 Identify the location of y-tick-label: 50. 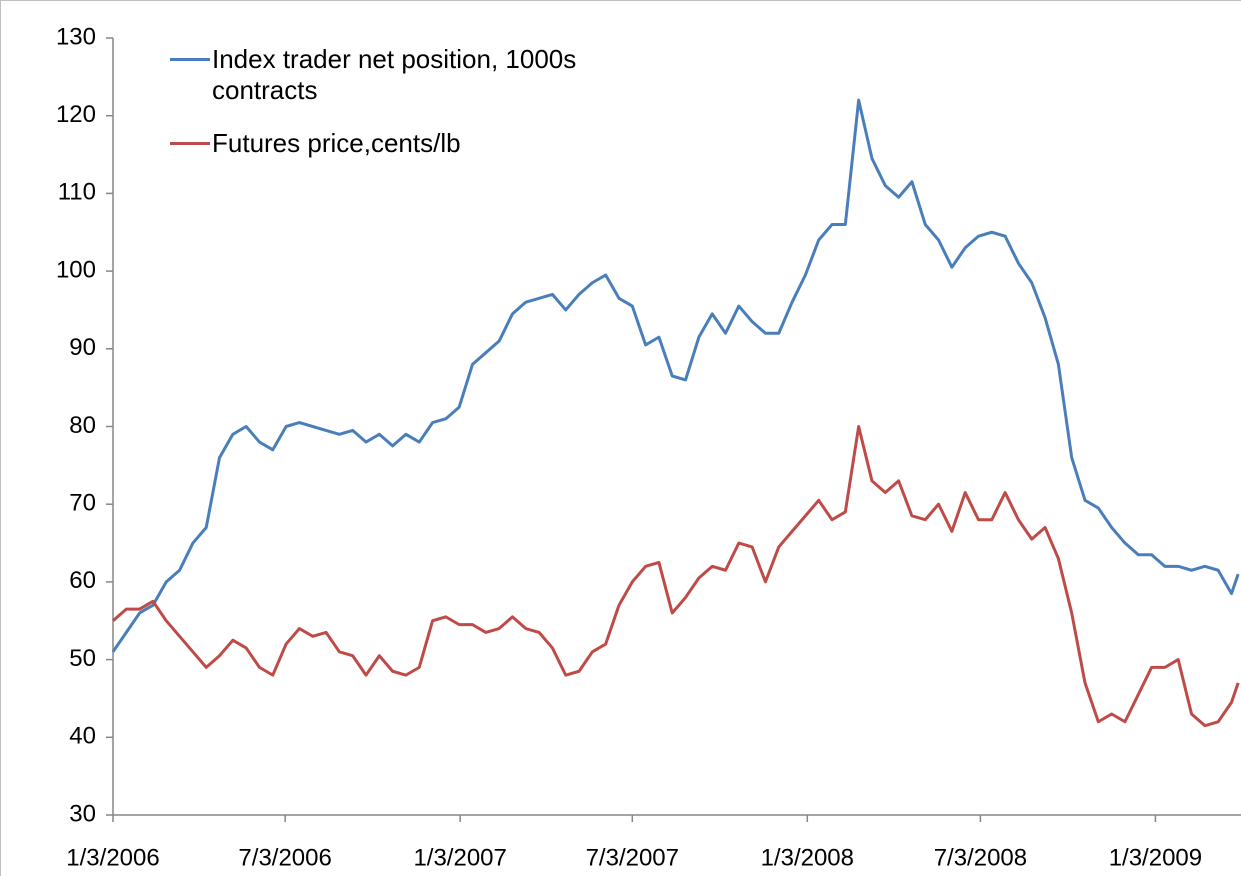
(82, 658).